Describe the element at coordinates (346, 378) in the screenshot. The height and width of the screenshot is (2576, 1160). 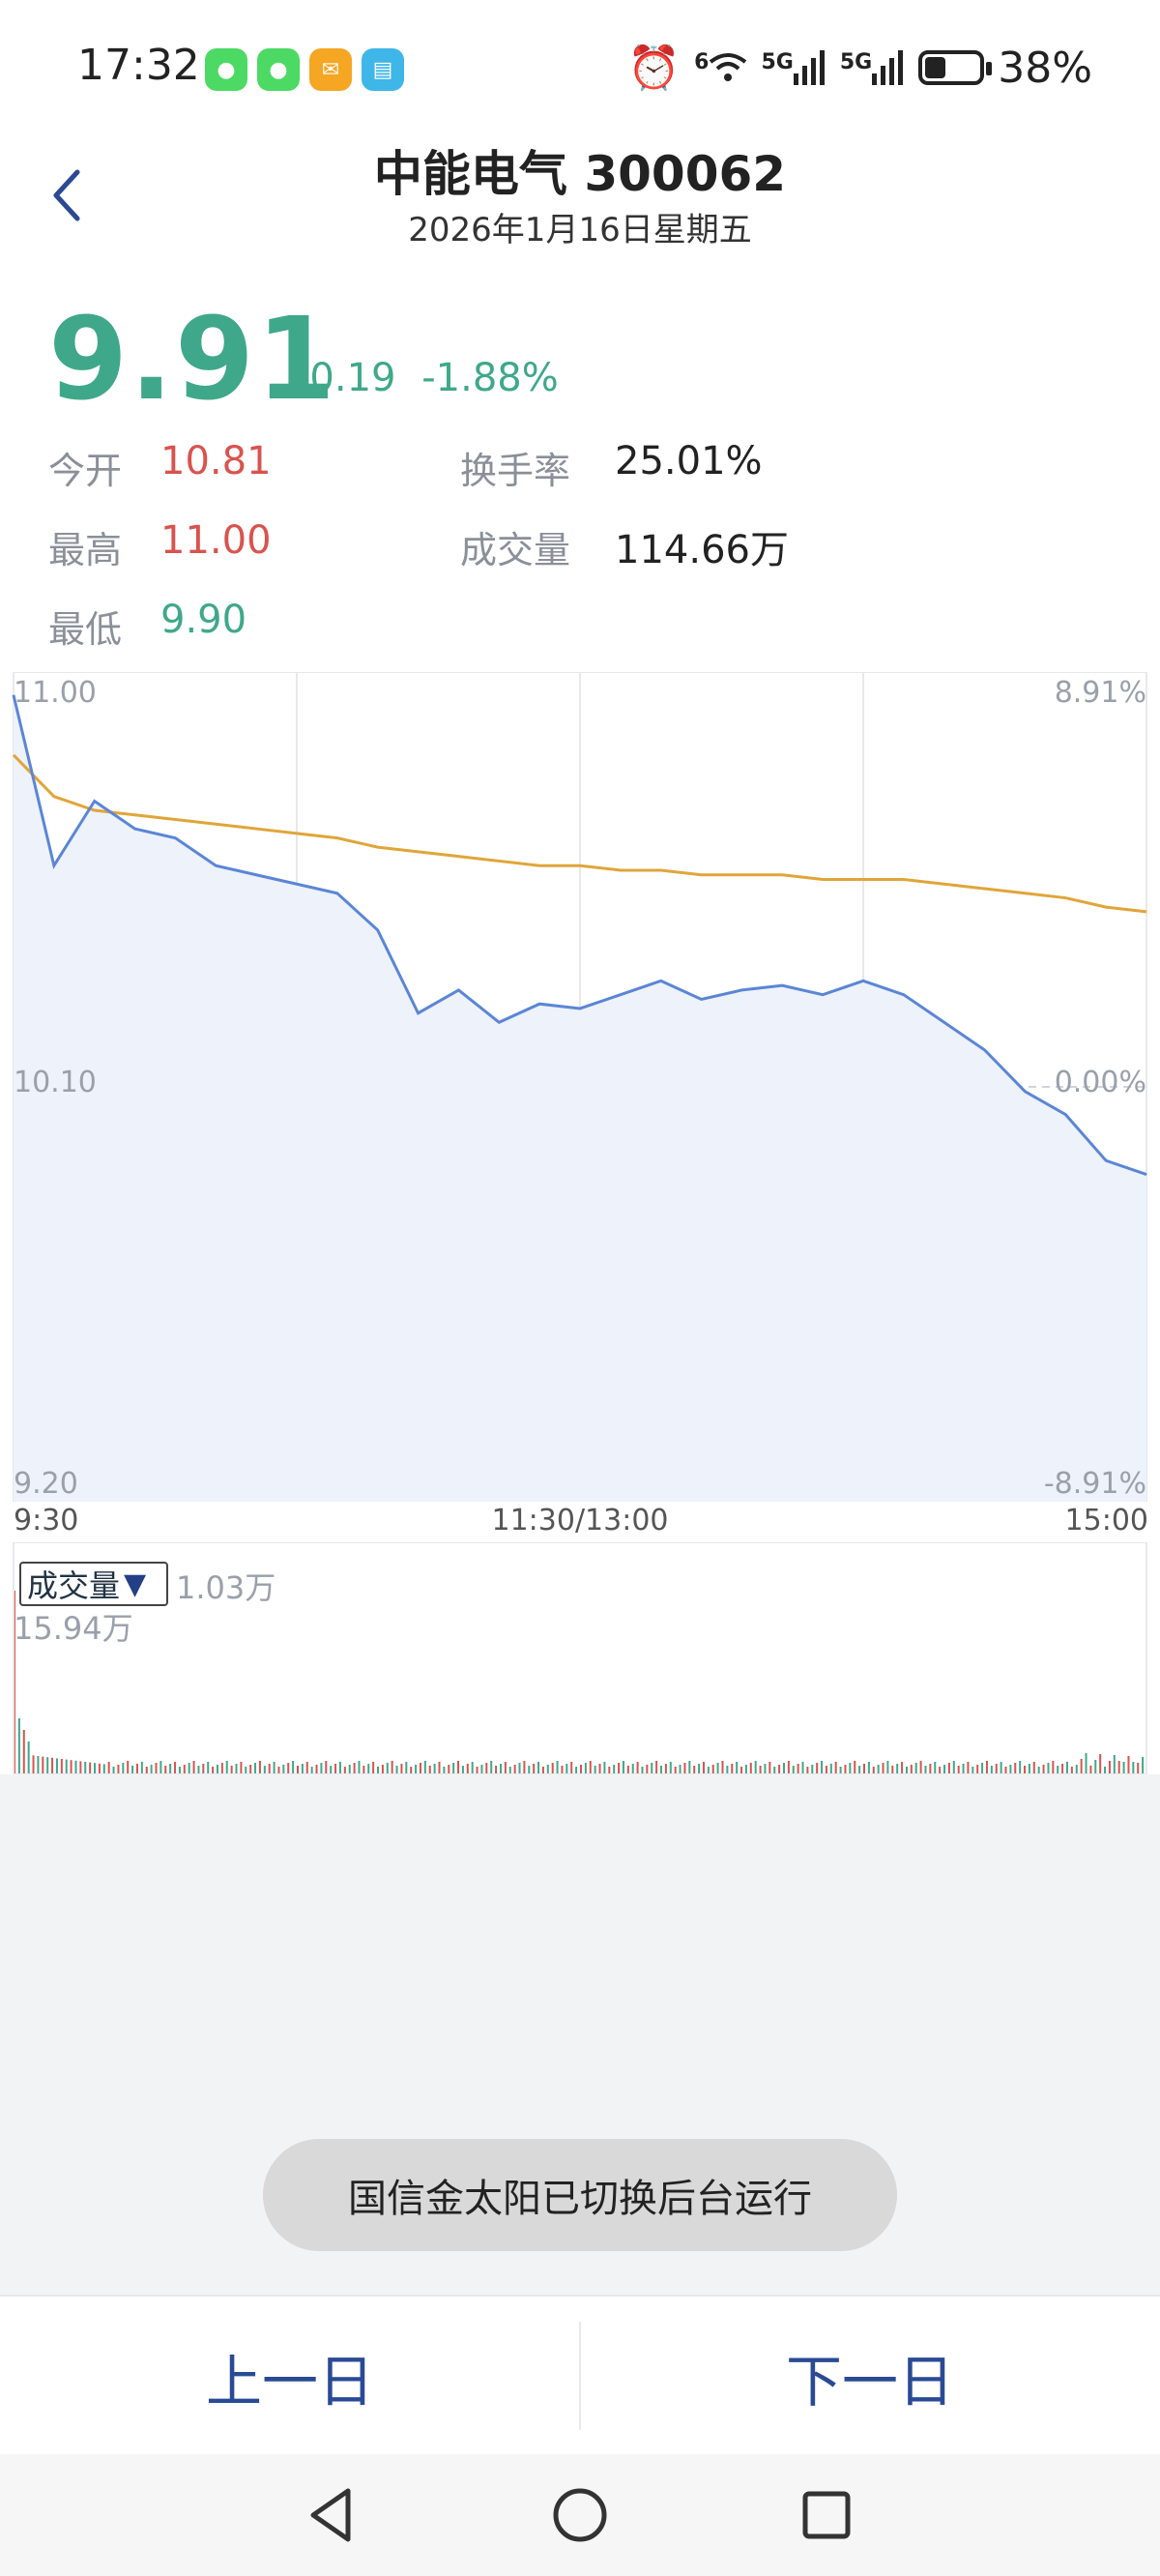
I see `change-amount: -0.19` at that location.